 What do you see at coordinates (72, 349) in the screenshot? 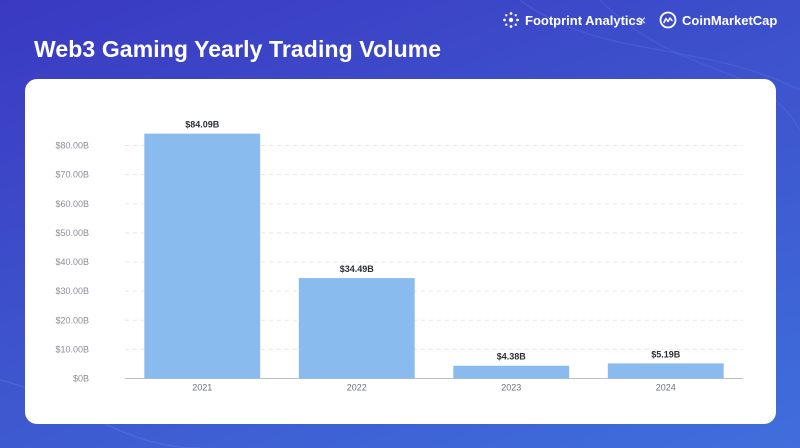
I see `y-tick-label: $10.00B` at bounding box center [72, 349].